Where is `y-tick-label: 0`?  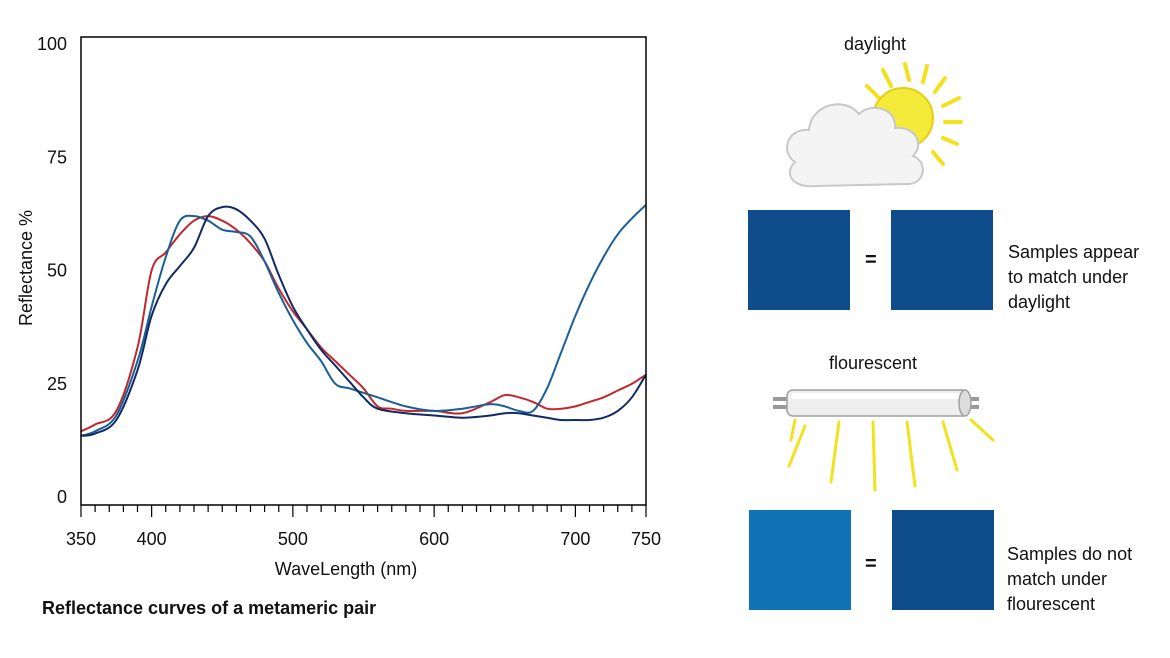 y-tick-label: 0 is located at coordinates (62, 497).